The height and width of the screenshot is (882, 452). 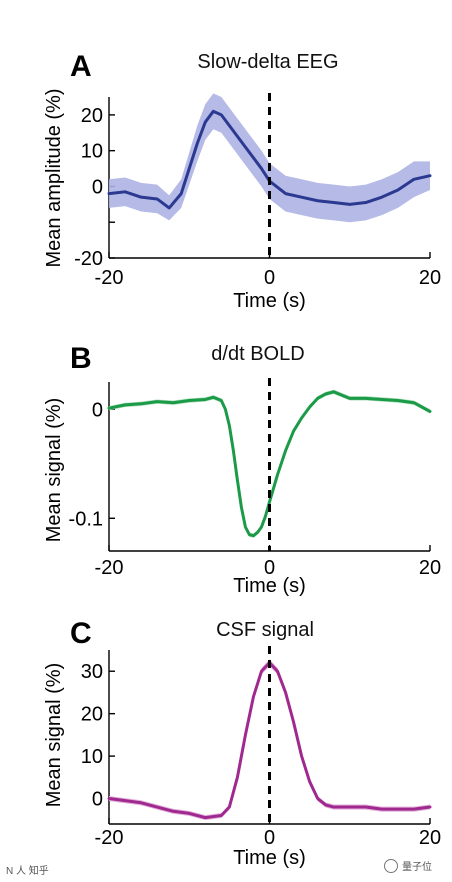 What do you see at coordinates (27, 871) in the screenshot?
I see `watermark-left: N 人 知乎` at bounding box center [27, 871].